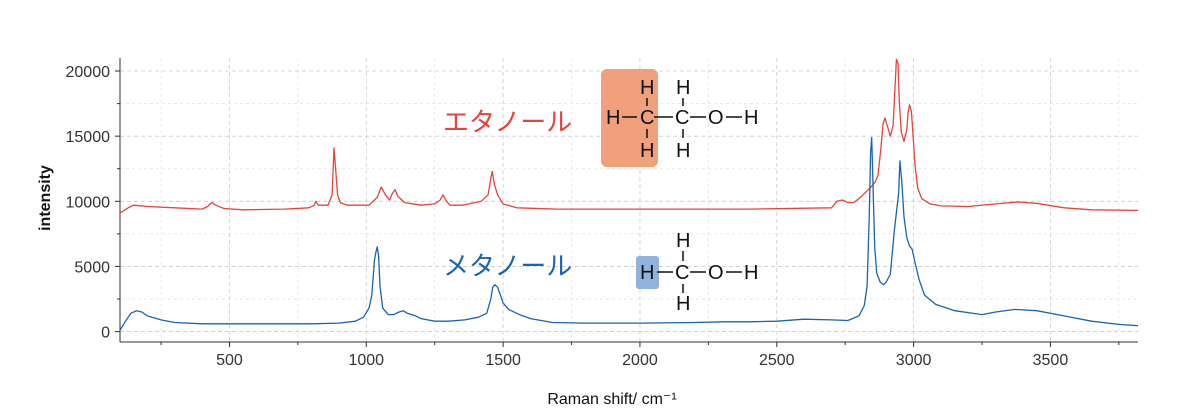 The image size is (1200, 412). What do you see at coordinates (613, 118) in the screenshot?
I see `ethanol-atom-h-left: H` at bounding box center [613, 118].